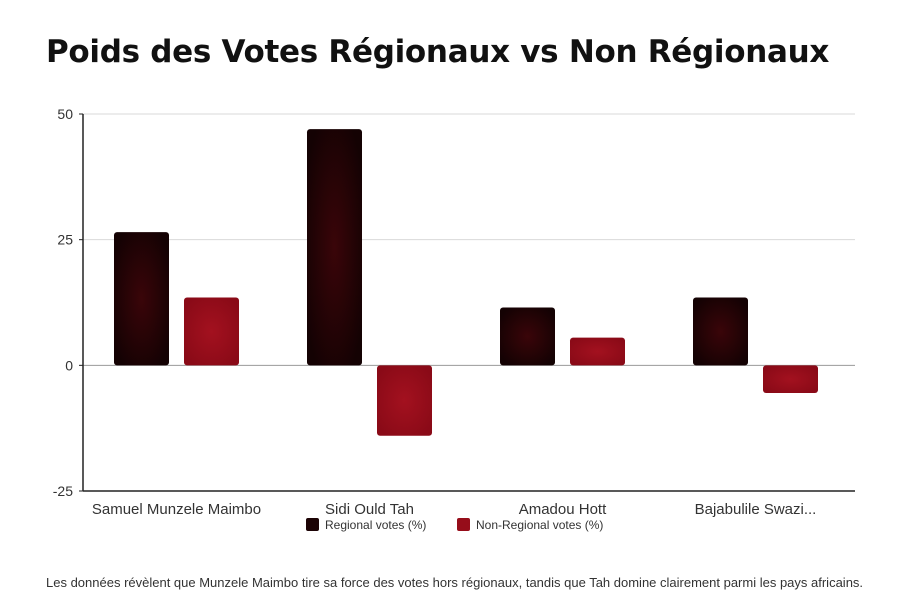  What do you see at coordinates (563, 509) in the screenshot?
I see `x-category-label: Amadou Hott` at bounding box center [563, 509].